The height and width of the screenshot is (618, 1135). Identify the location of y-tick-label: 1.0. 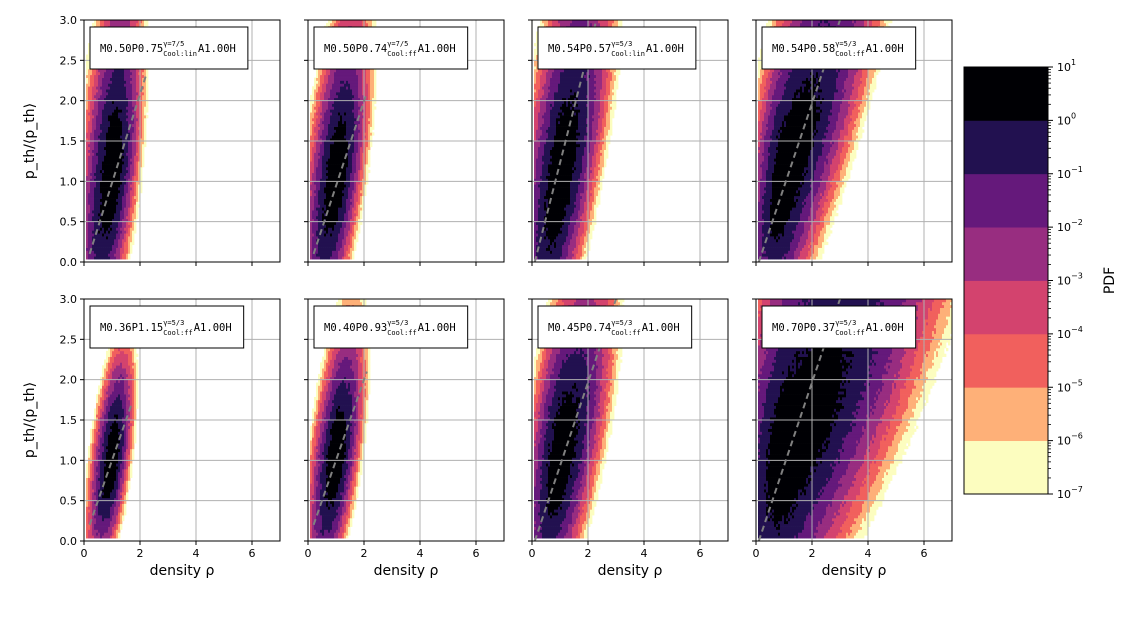
(69, 181).